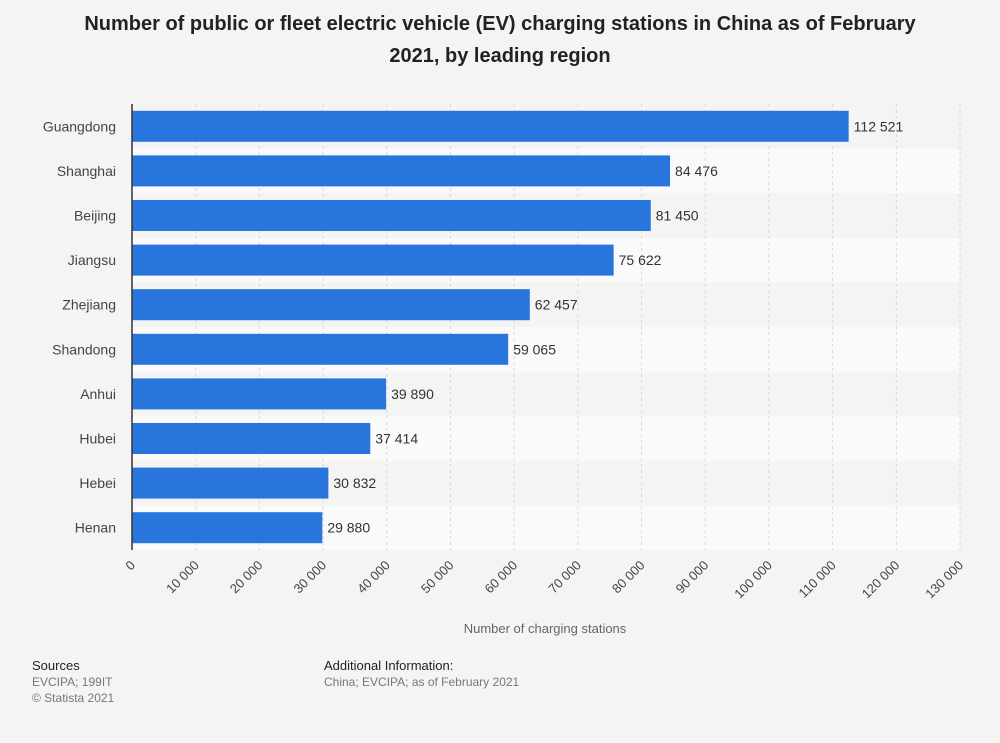 This screenshot has height=743, width=1000. What do you see at coordinates (545, 628) in the screenshot?
I see `x-axis-title: Number of charging stations` at bounding box center [545, 628].